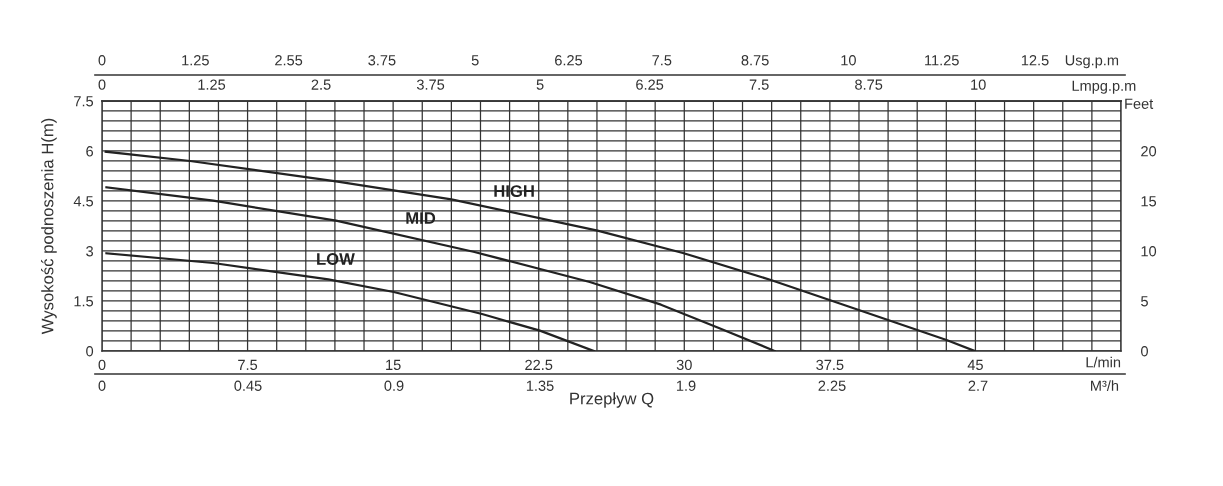 This screenshot has width=1223, height=486. Describe the element at coordinates (49, 226) in the screenshot. I see `y-axis-title: Wysokość podnoszenia H(m)` at that location.